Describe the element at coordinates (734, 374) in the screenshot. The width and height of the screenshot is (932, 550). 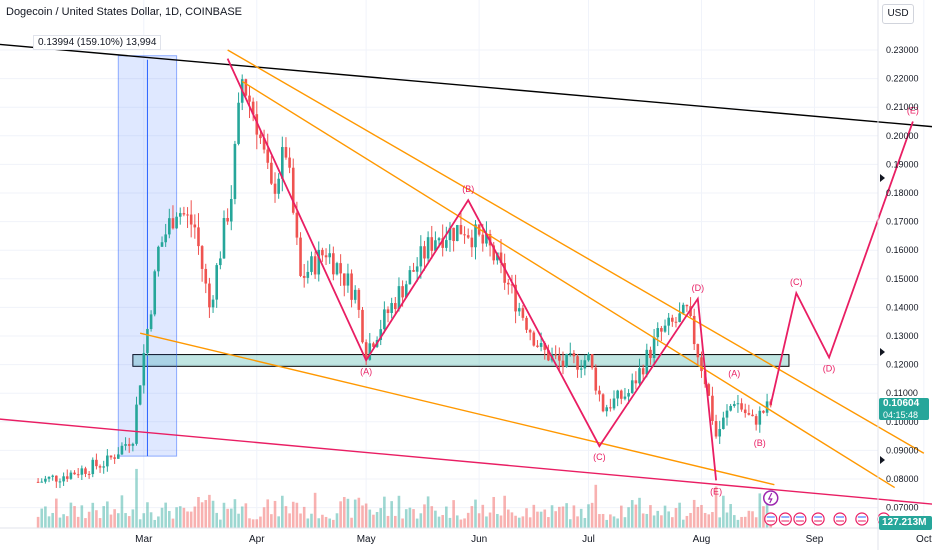
I see `wave-label: (A)` at that location.